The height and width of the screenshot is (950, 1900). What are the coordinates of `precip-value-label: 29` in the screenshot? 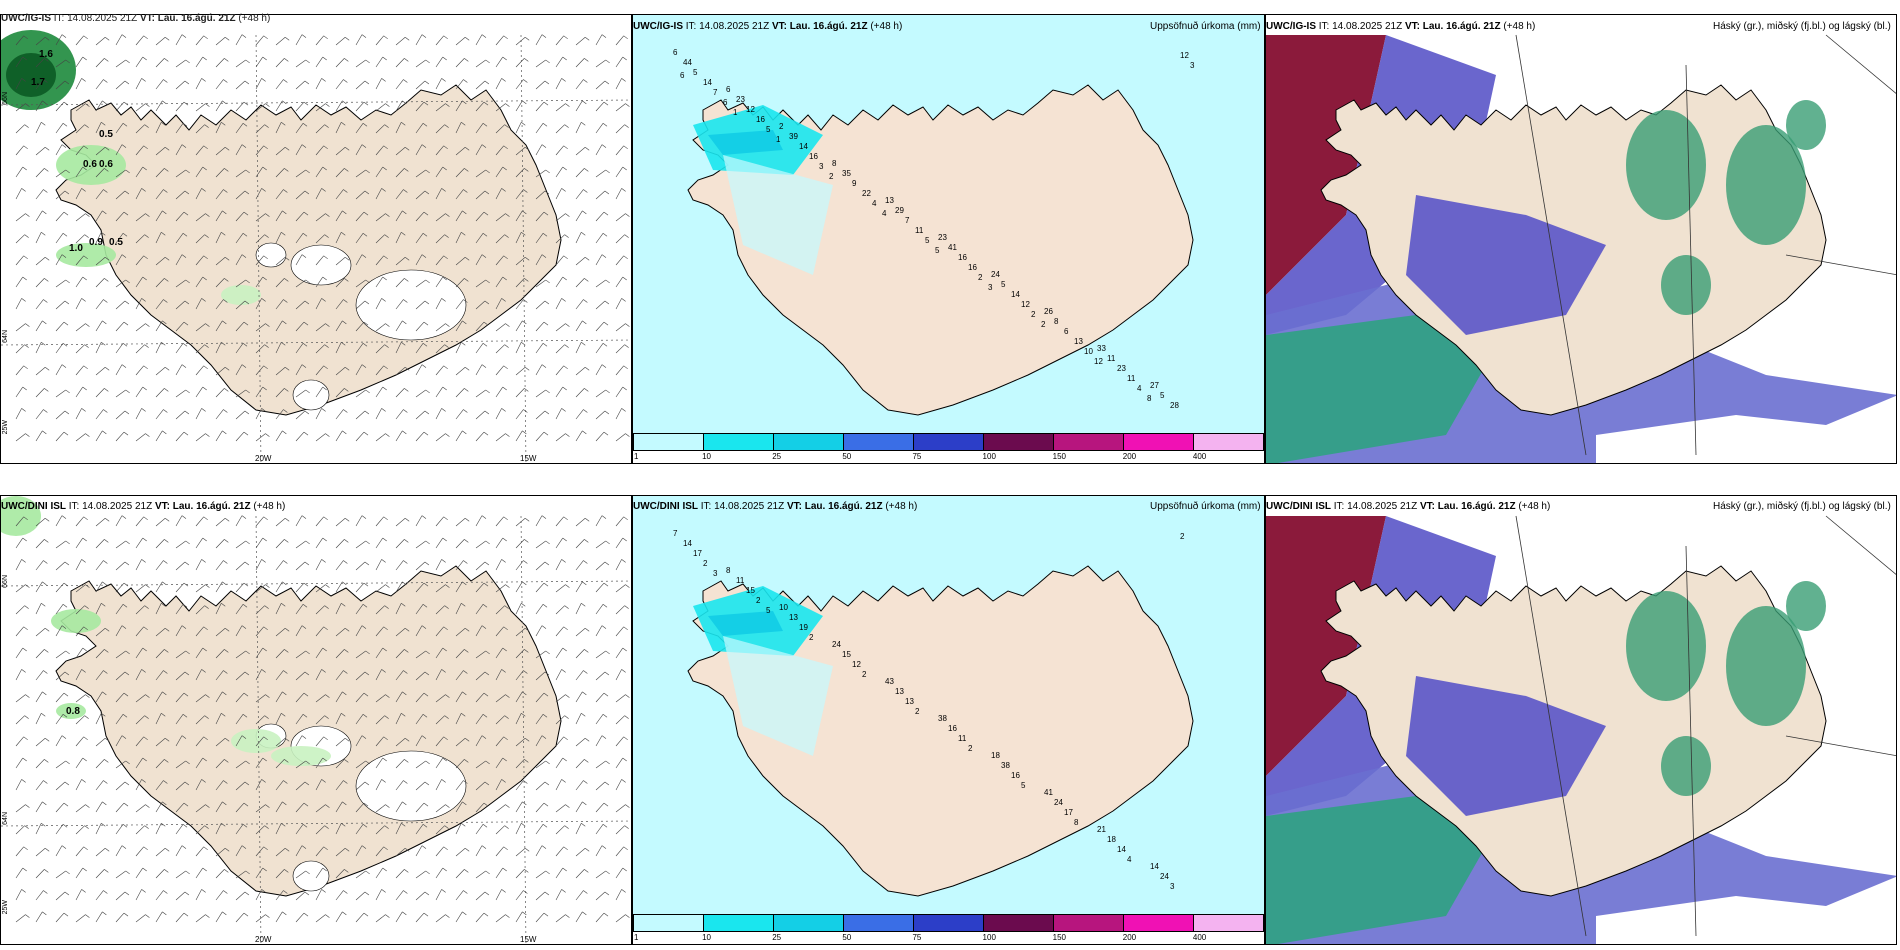 It's located at (899, 210).